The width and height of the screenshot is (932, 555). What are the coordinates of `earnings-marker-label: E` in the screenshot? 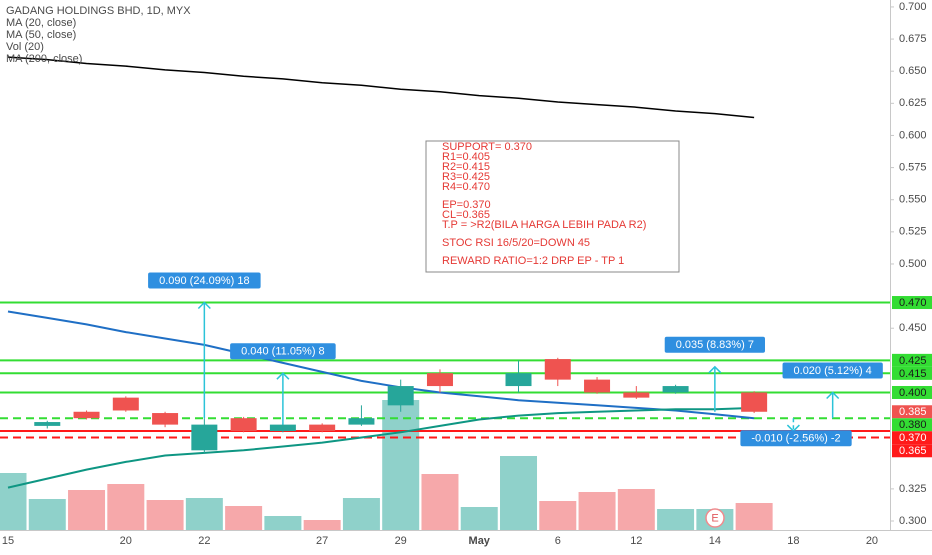 It's located at (714, 518).